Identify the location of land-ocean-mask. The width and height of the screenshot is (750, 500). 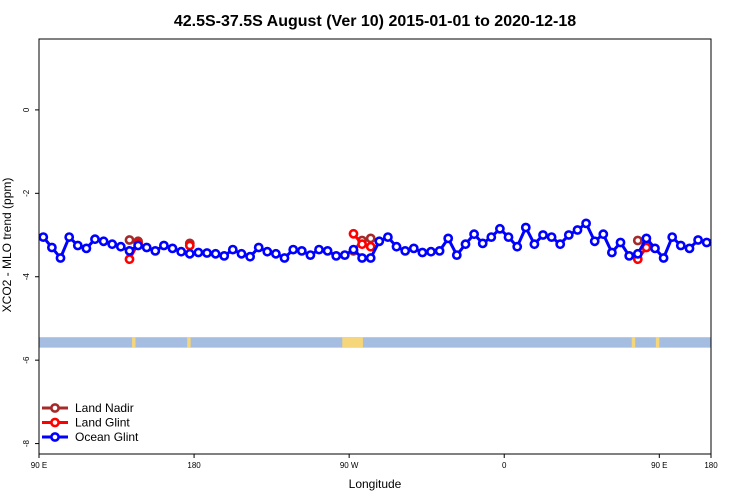
(375, 342).